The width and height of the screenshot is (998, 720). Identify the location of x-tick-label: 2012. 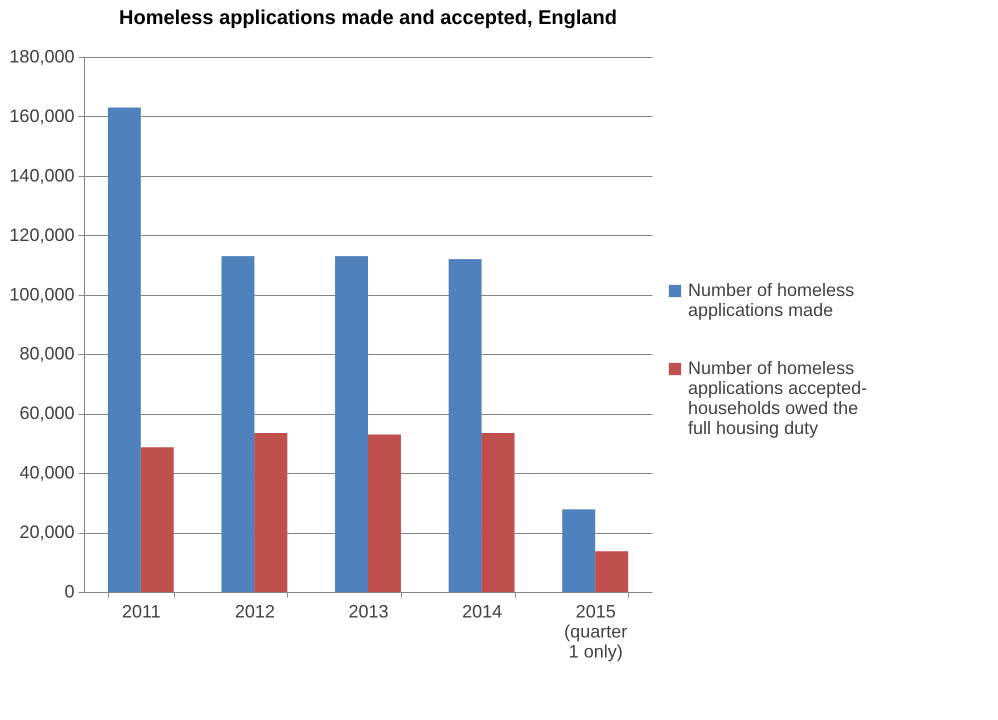
(254, 612).